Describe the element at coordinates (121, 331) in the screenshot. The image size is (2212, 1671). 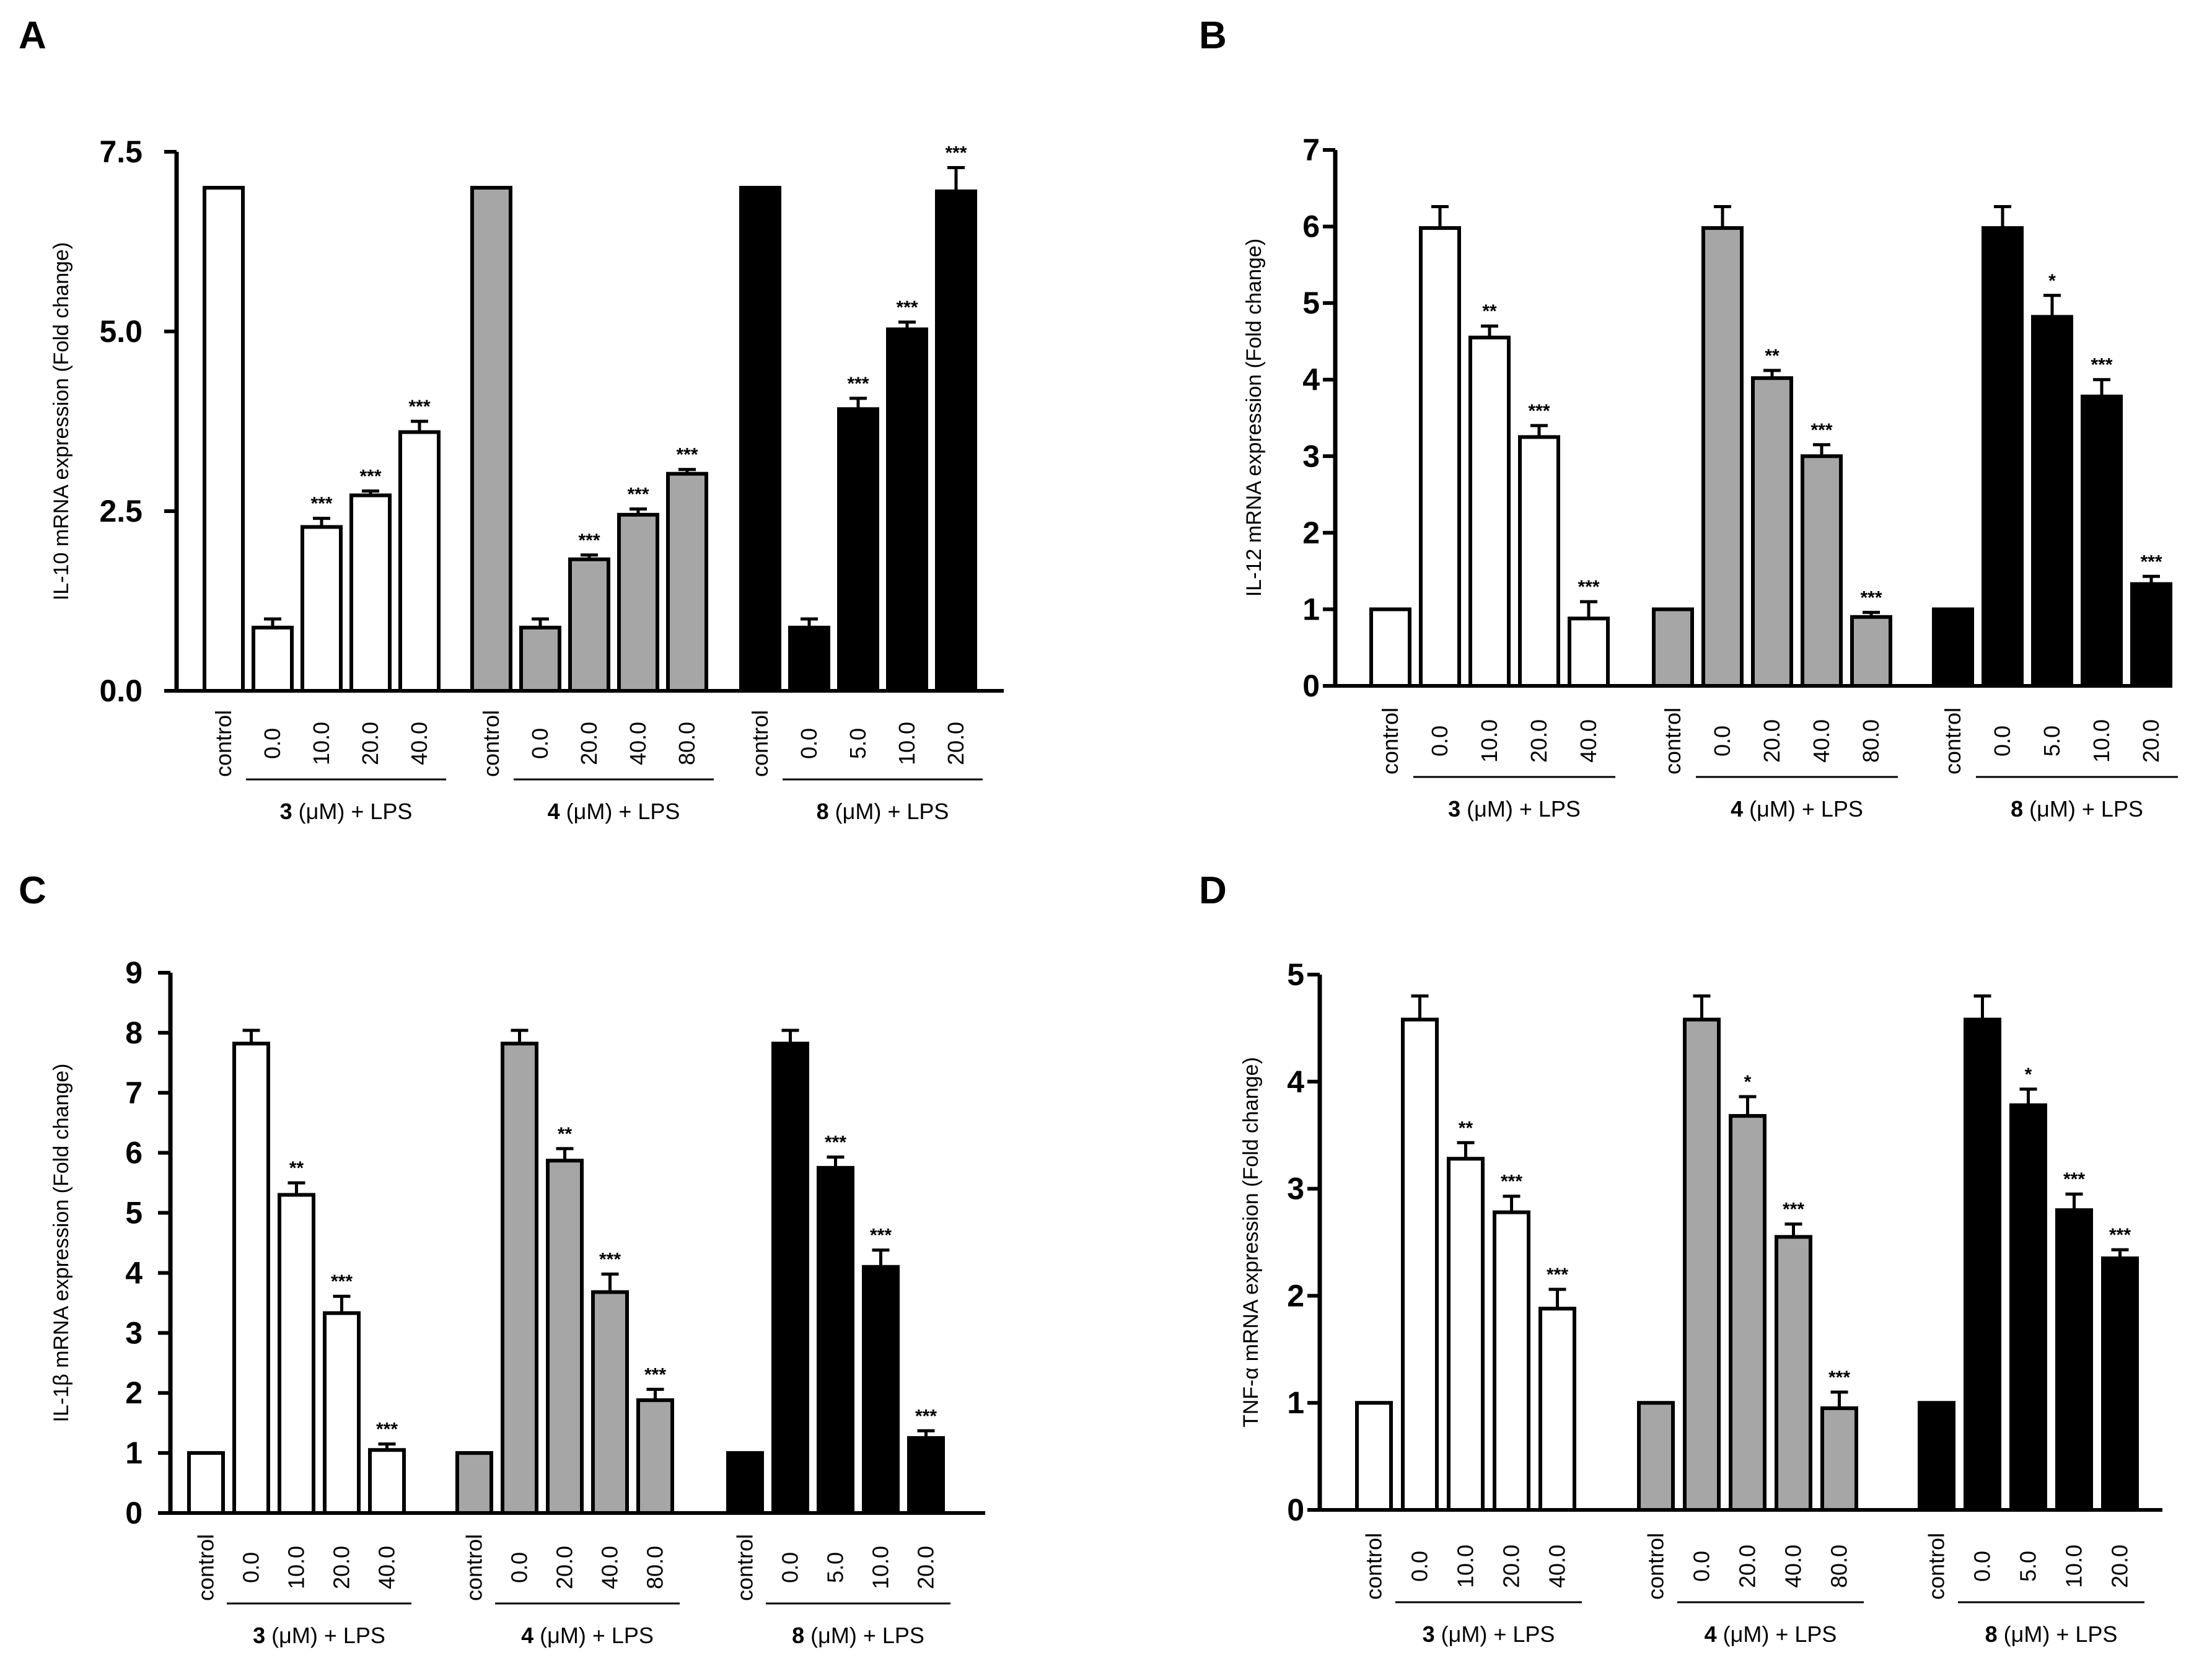
I see `y-tick-label: 5.0` at that location.